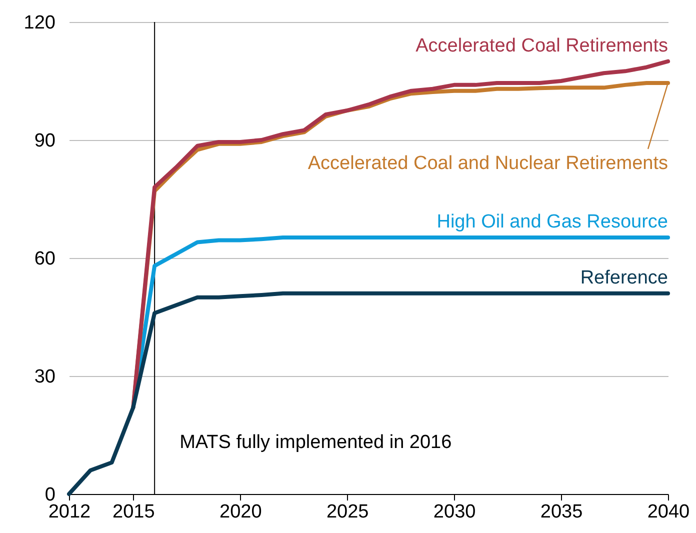  Describe the element at coordinates (454, 512) in the screenshot. I see `x-tick-label: 2030` at that location.